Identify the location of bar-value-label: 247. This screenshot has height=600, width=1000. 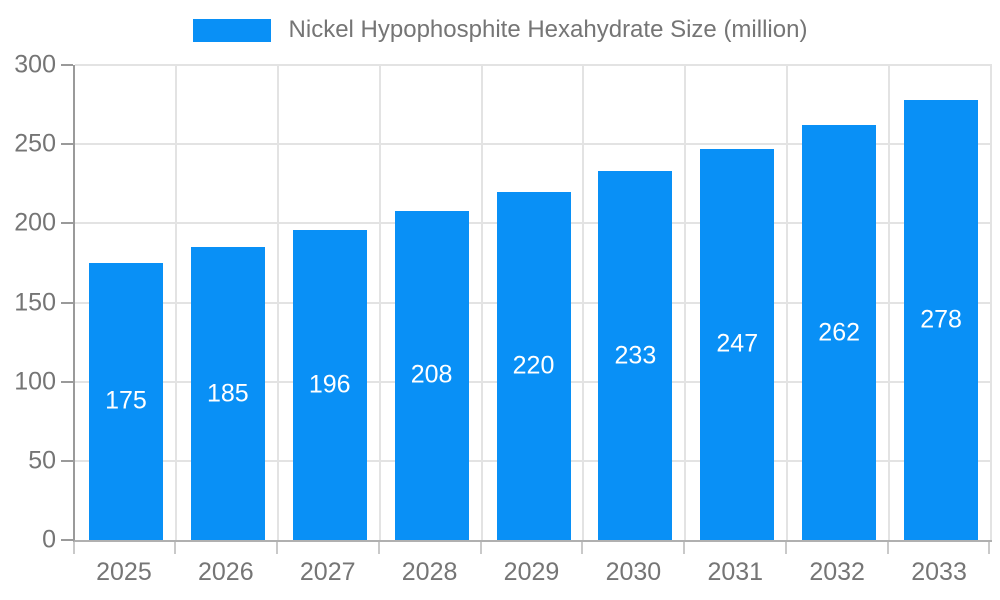
(737, 343).